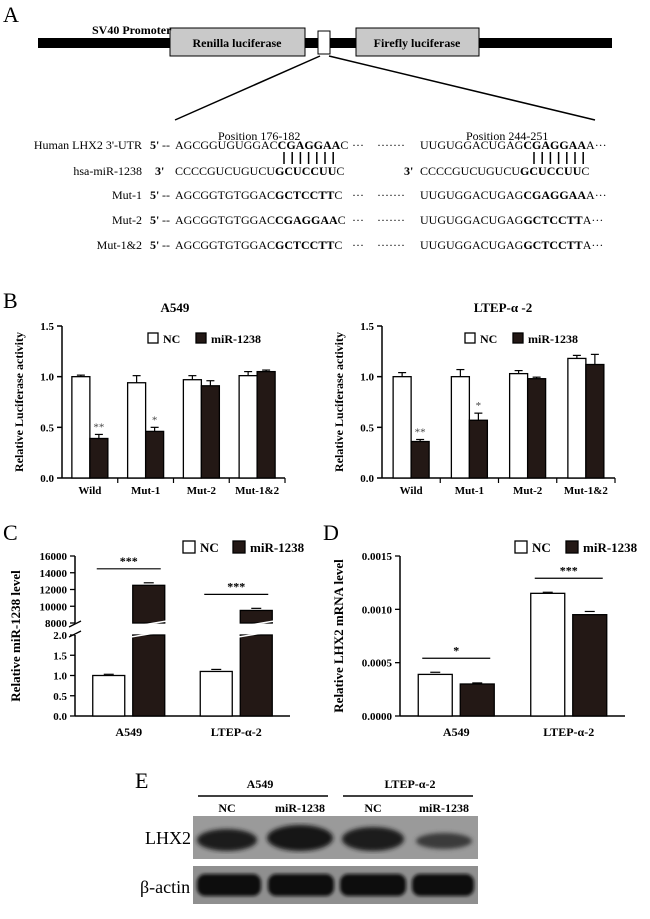  Describe the element at coordinates (256, 634) in the screenshot. I see `bar-break` at that location.